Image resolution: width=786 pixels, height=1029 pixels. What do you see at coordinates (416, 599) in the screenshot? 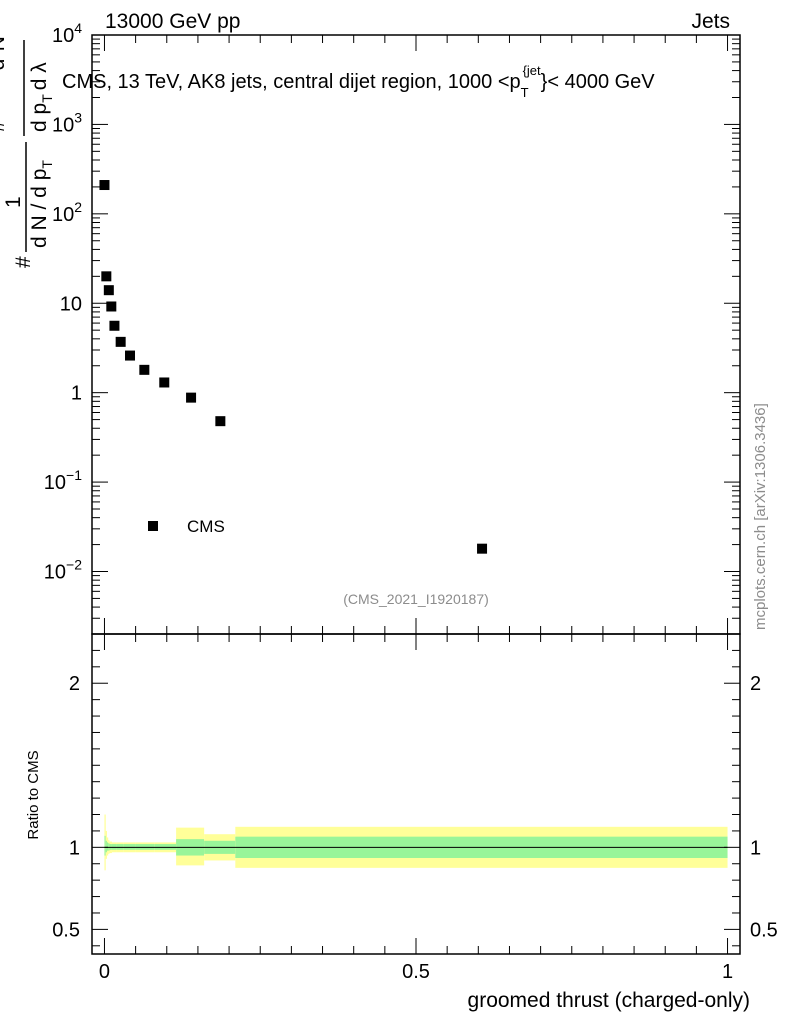
I see `analysis-id-label: (CMS_2021_I1920187)` at bounding box center [416, 599].